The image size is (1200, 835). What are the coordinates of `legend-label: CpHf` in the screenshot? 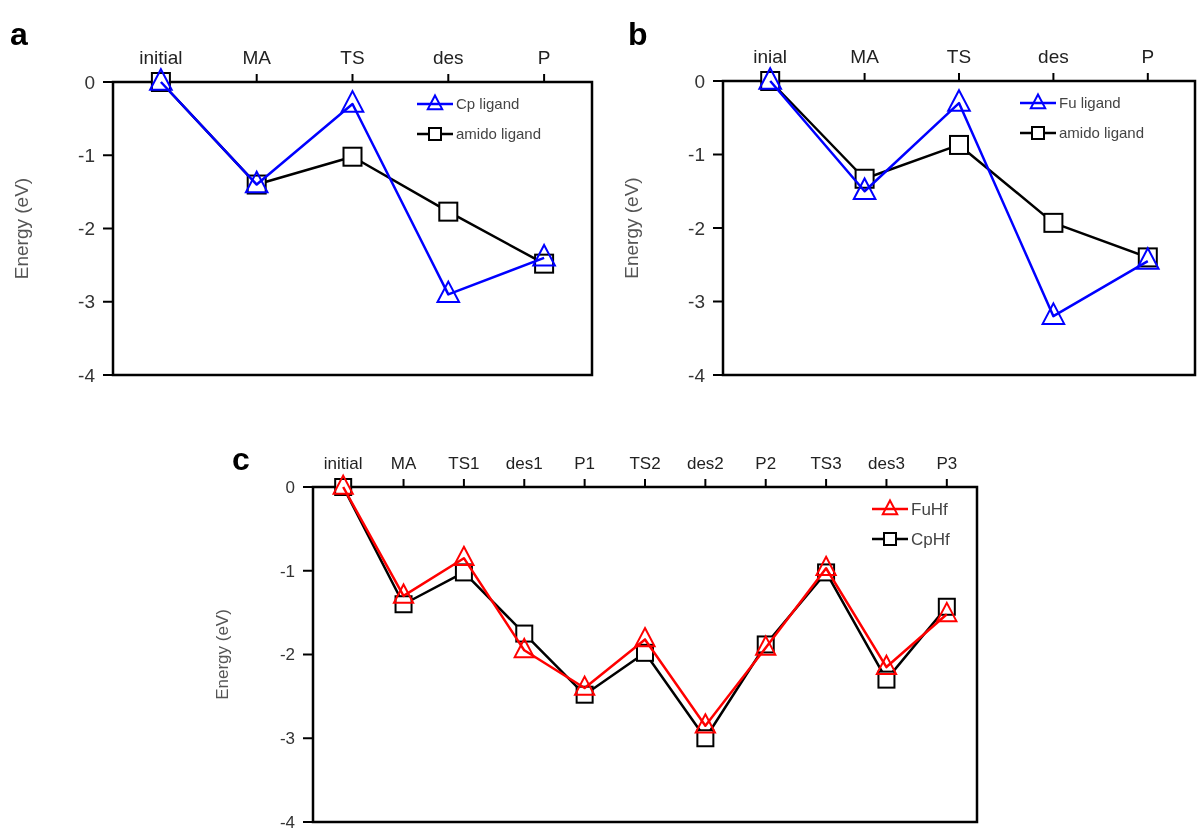 It's located at (931, 539).